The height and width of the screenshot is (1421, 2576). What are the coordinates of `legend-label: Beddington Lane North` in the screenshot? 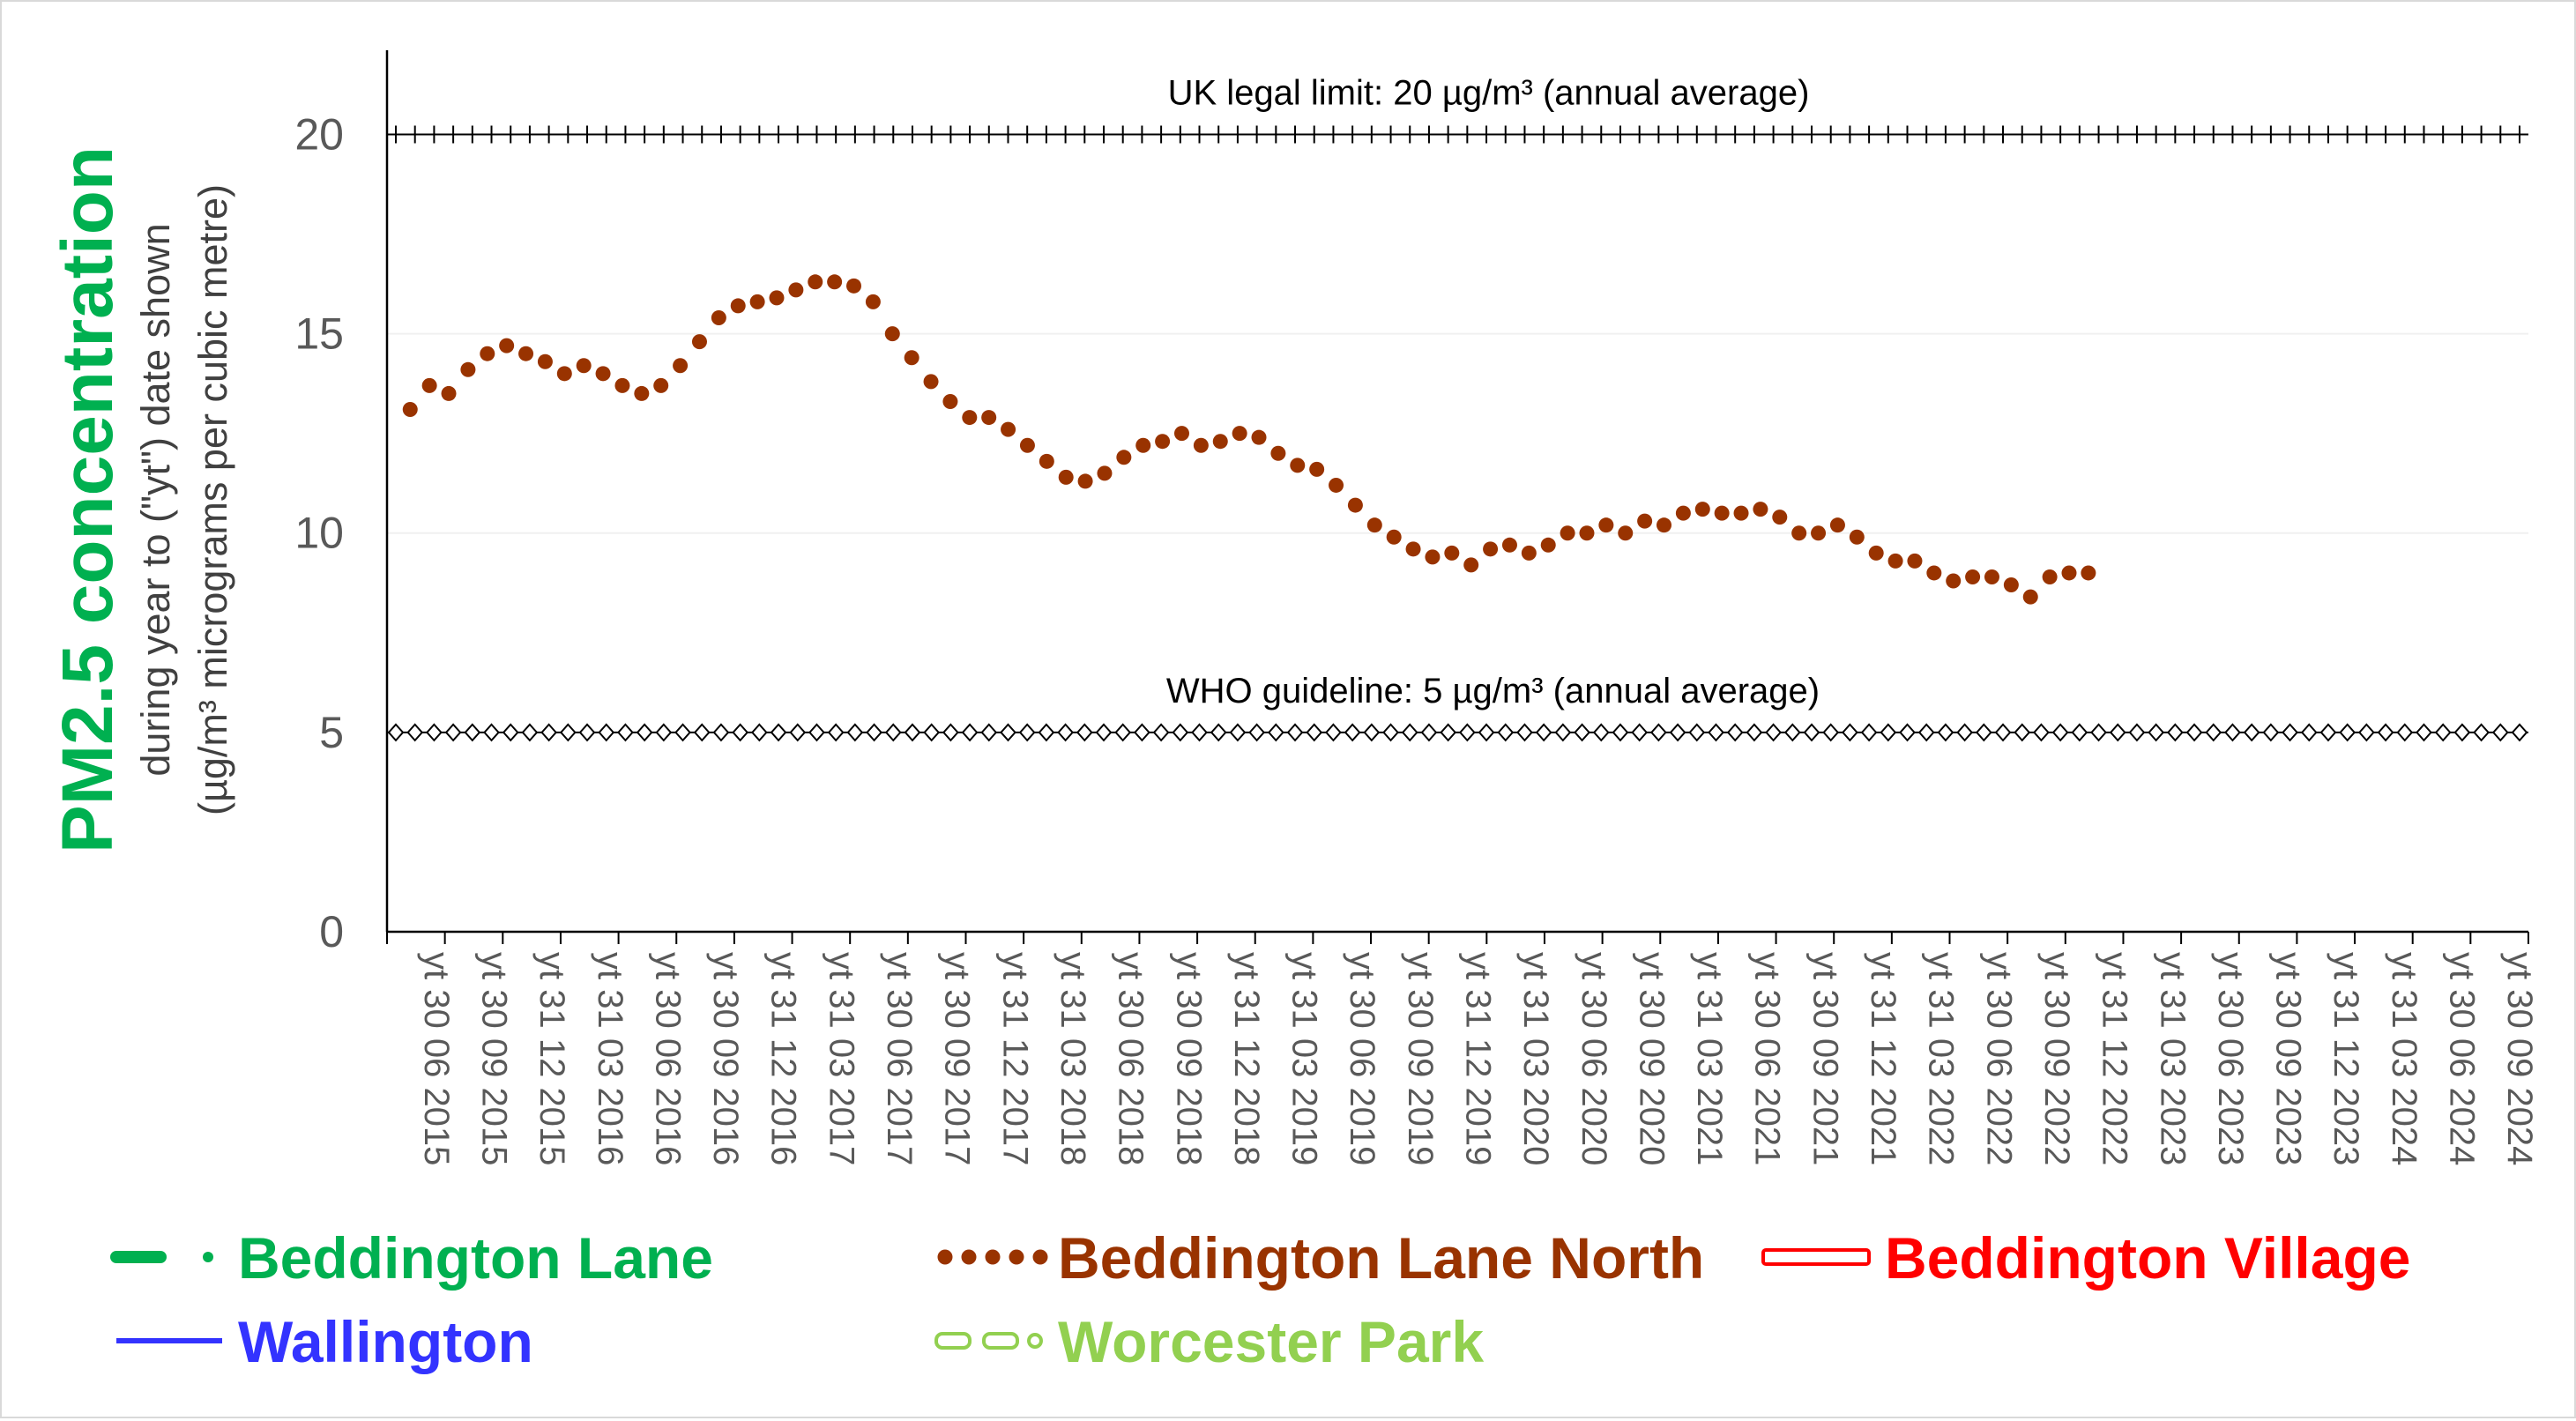 It's located at (1381, 1258).